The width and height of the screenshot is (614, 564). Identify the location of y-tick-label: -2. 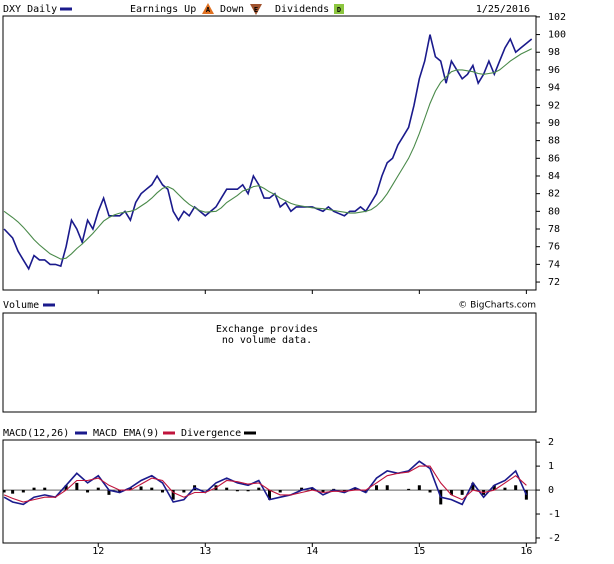
(554, 538).